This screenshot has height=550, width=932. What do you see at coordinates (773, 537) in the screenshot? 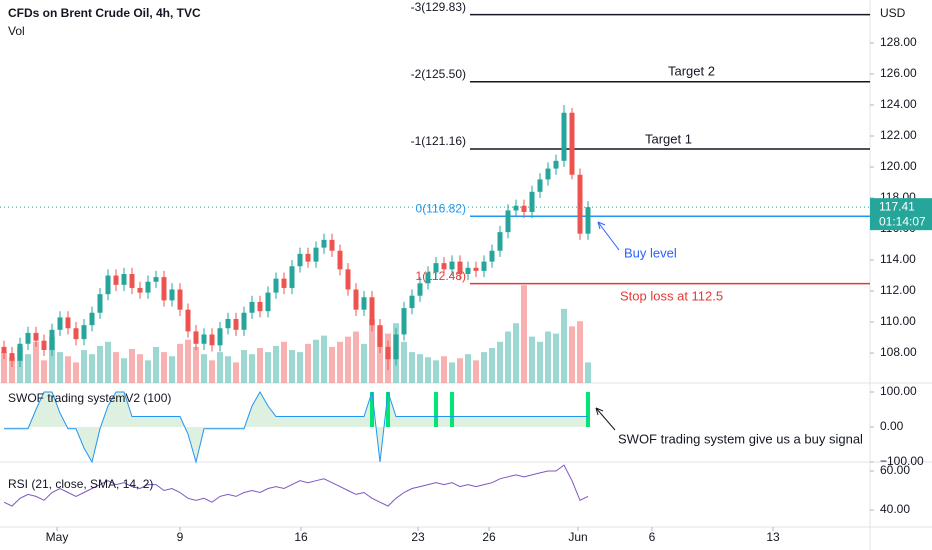
I see `x-tick-label: 13` at bounding box center [773, 537].